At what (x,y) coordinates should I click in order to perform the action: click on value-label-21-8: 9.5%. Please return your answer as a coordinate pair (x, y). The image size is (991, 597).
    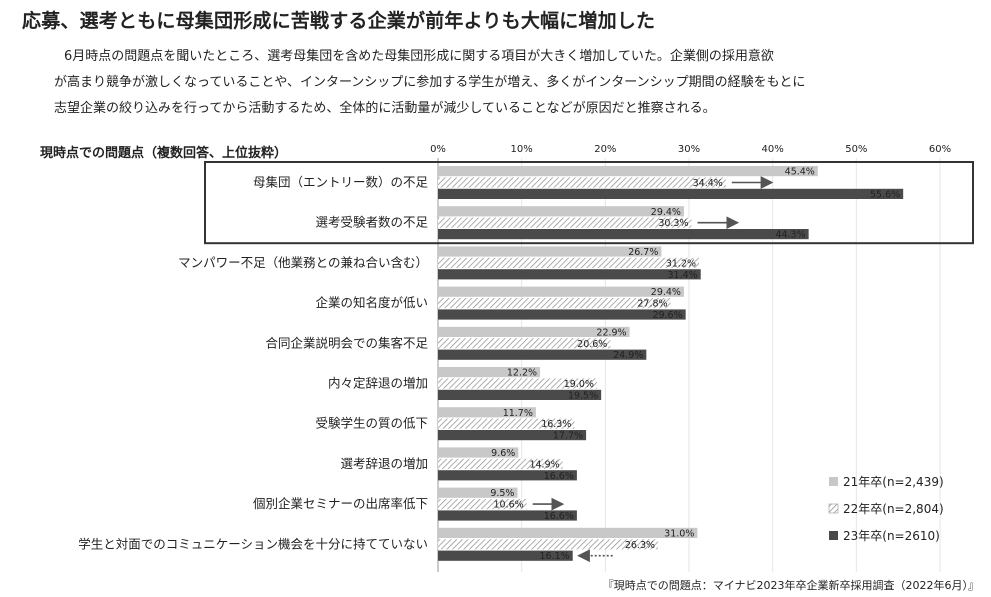
    Looking at the image, I should click on (502, 493).